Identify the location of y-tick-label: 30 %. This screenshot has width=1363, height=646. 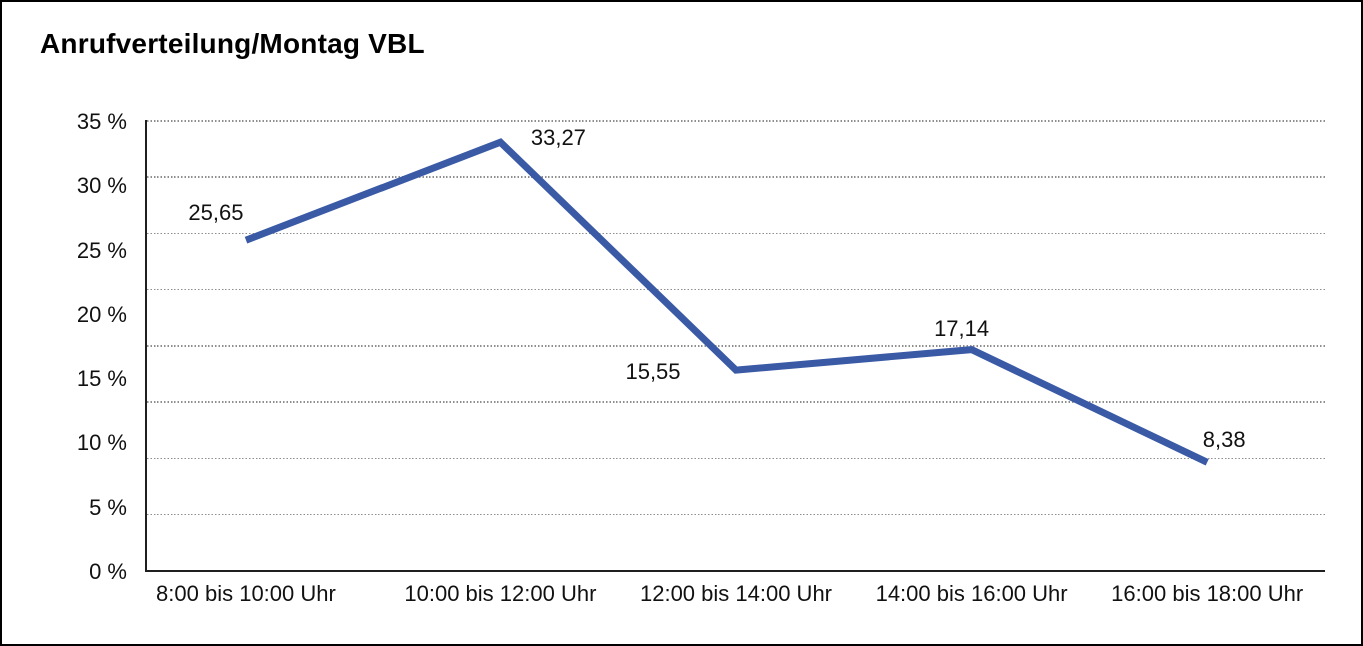
(101, 186).